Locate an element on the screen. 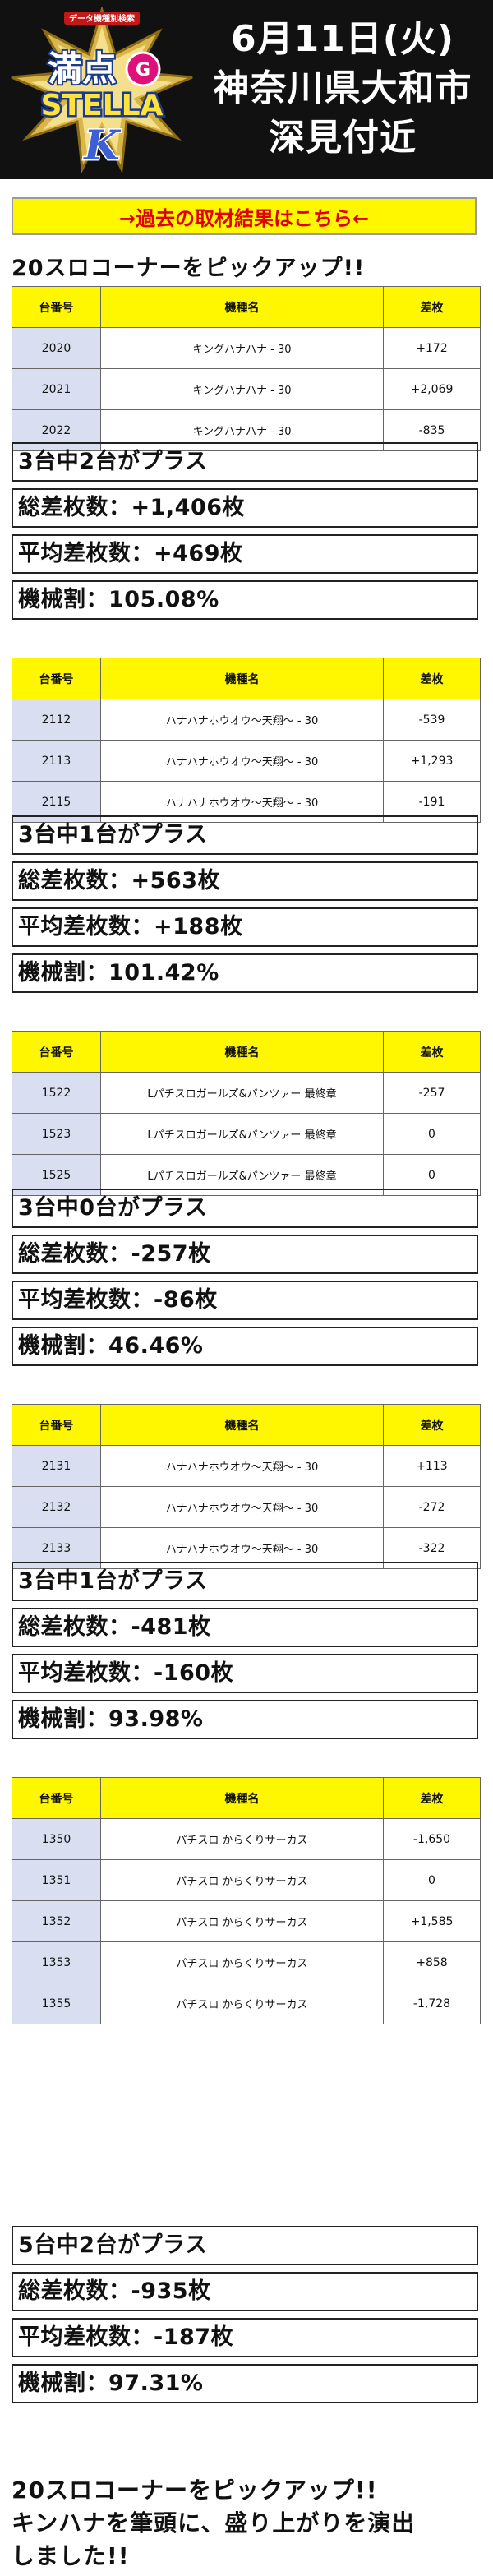  table-row: 2112 ハナハナホウオウ〜天翔〜 - 30 -539 is located at coordinates (246, 720).